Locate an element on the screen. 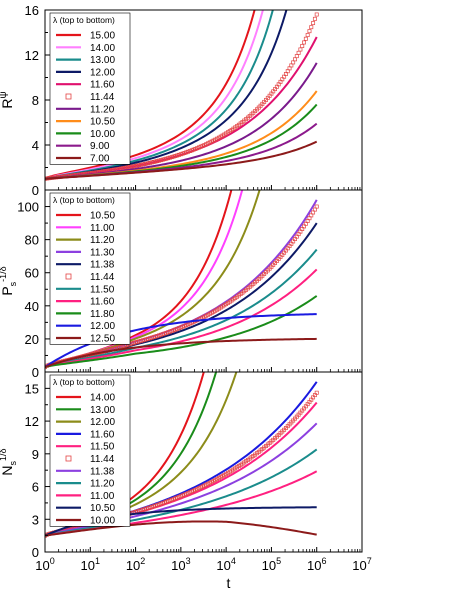  y-tick-label: 15 is located at coordinates (32, 388).